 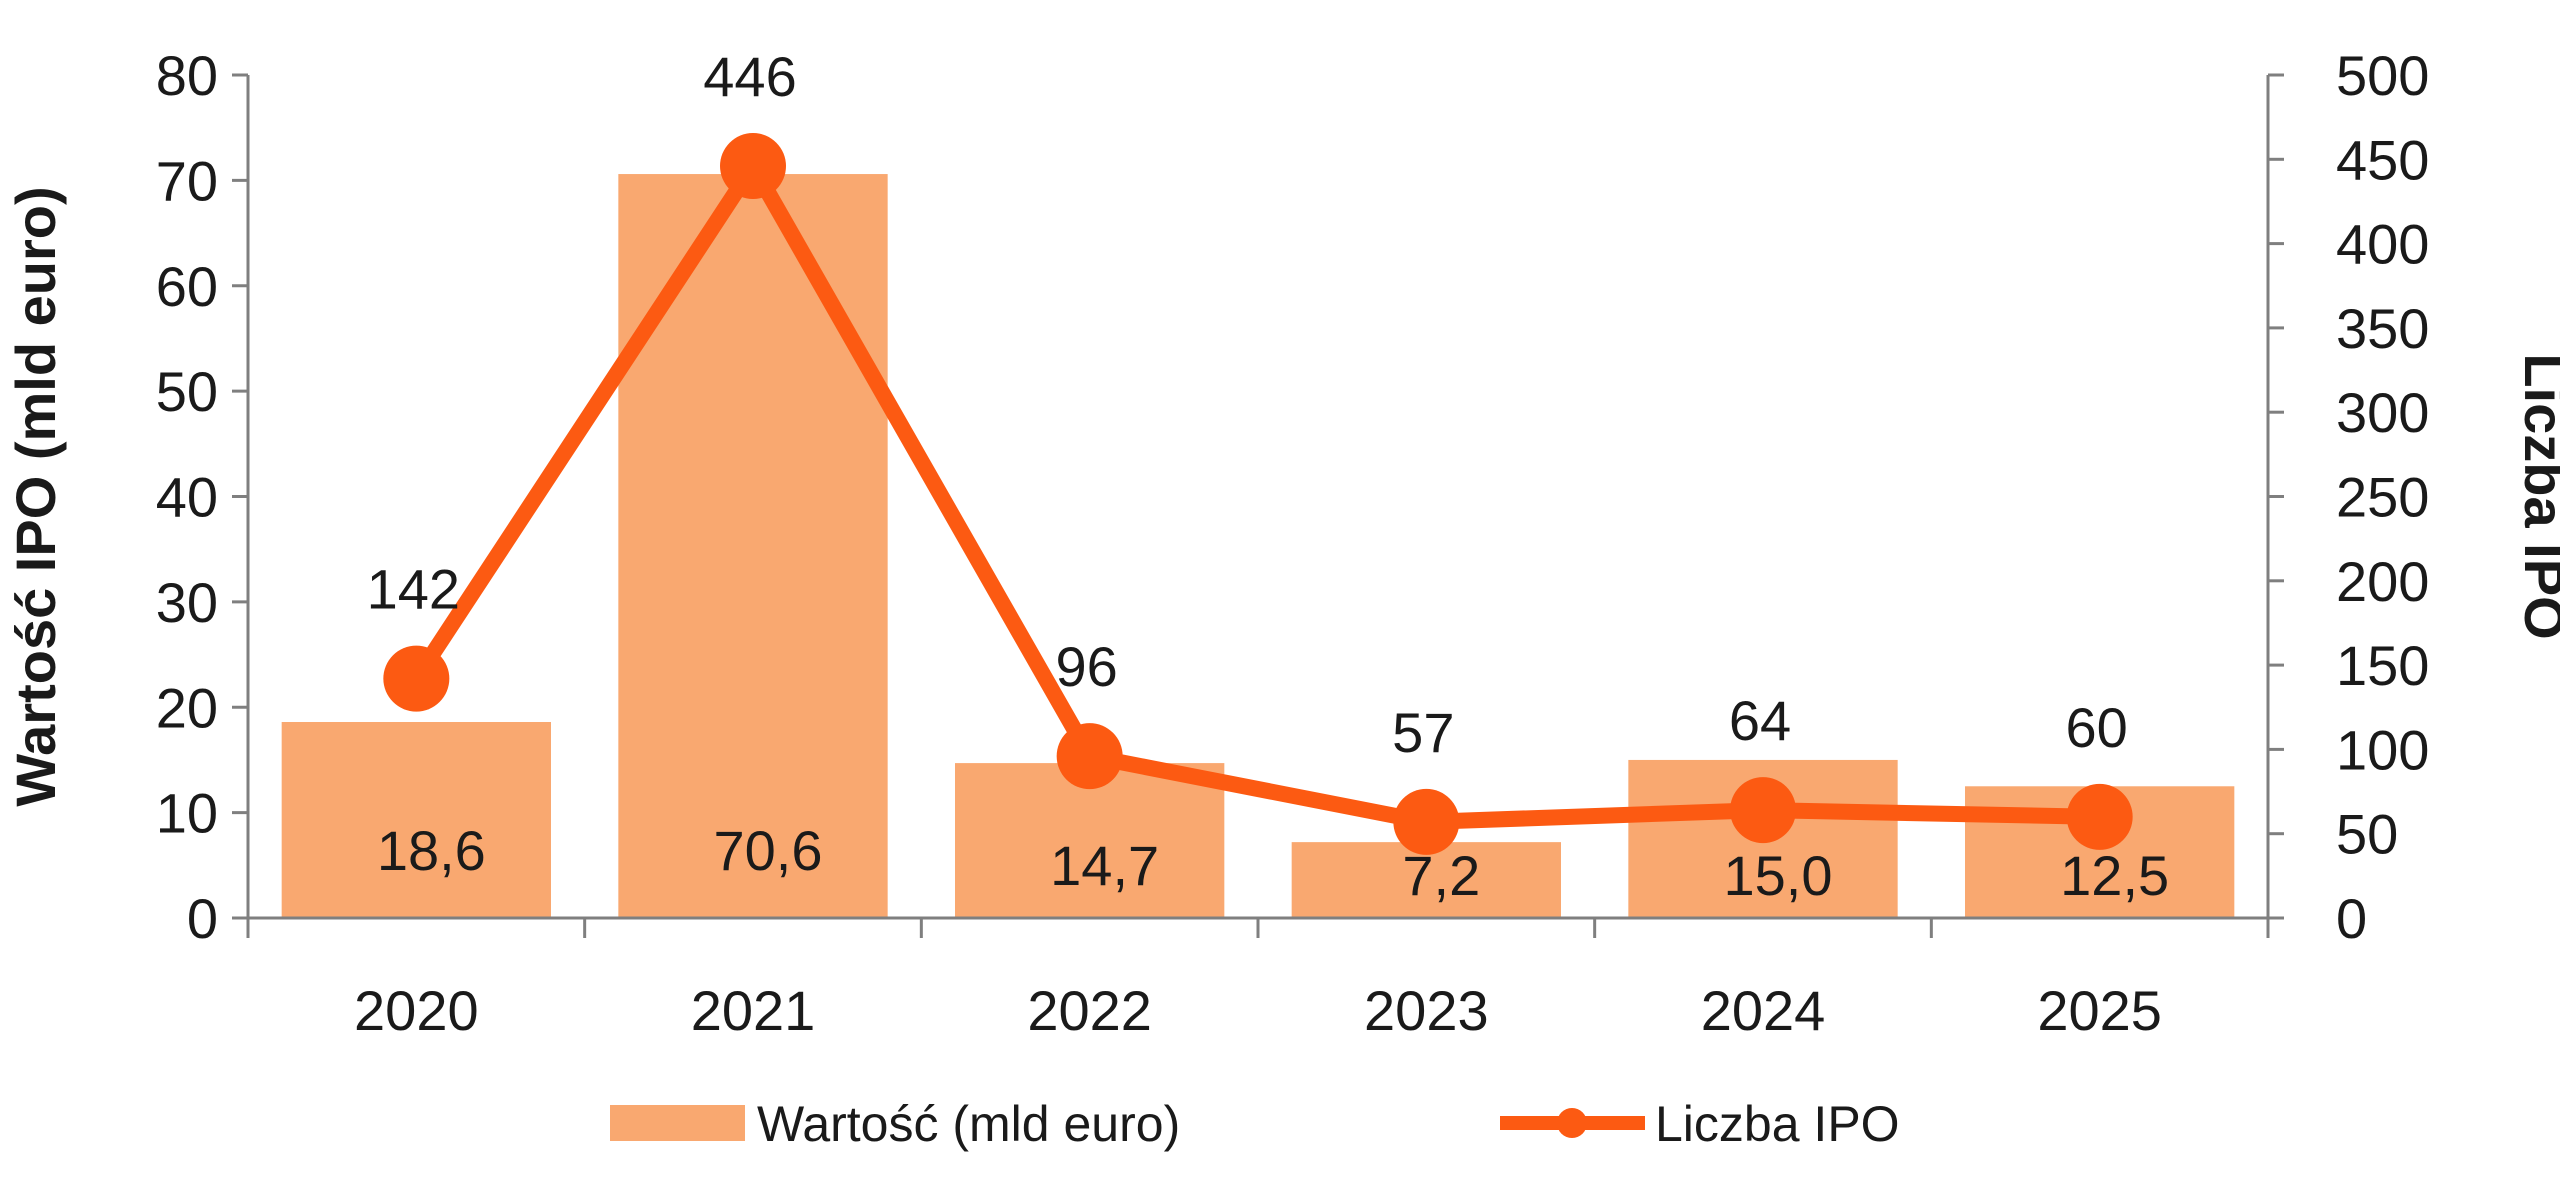 What do you see at coordinates (2351, 918) in the screenshot?
I see `right-tick-label: 0` at bounding box center [2351, 918].